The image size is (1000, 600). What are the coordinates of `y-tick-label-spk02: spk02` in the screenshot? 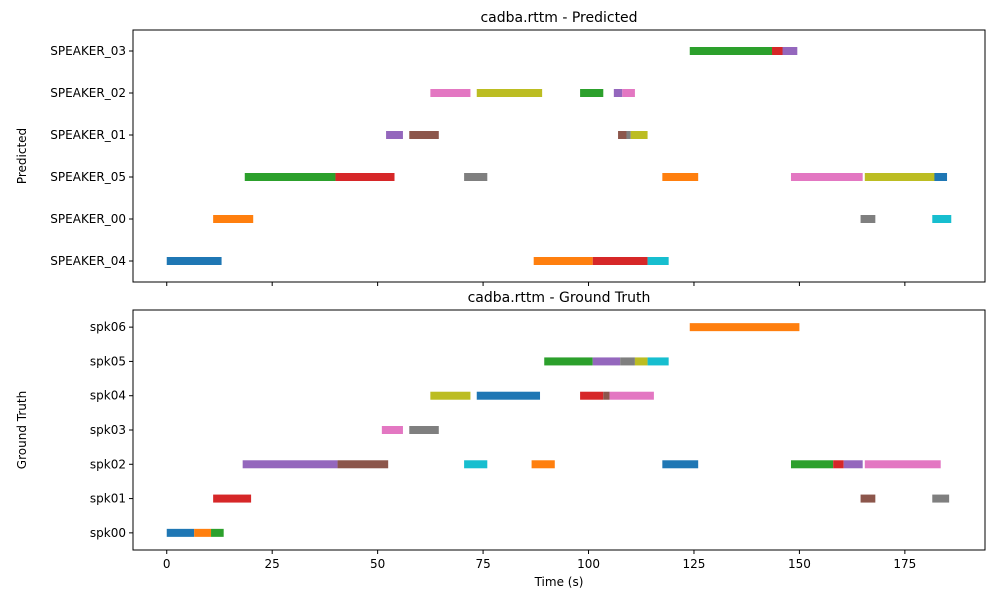 It's located at (108, 464).